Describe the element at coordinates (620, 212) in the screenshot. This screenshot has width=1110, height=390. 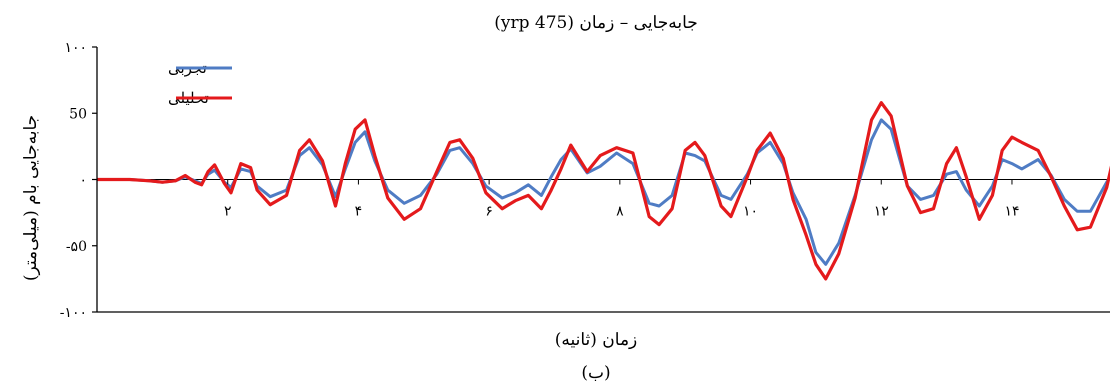
I see `x-tick-label: ۸` at that location.